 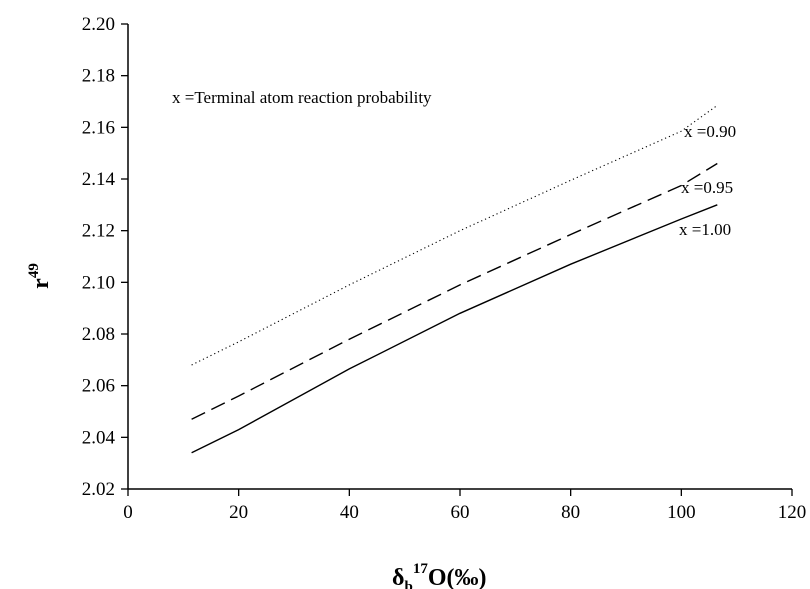 What do you see at coordinates (98, 334) in the screenshot?
I see `y-tick-label: 2.08` at bounding box center [98, 334].